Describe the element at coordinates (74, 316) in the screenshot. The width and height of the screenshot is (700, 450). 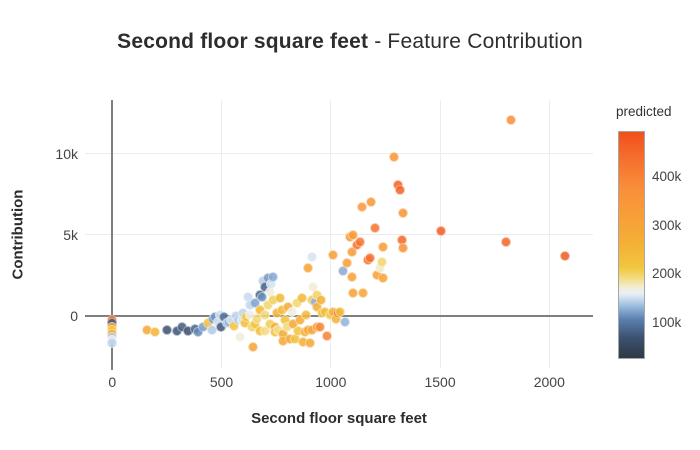
I see `y-tick-label-0: 0` at that location.